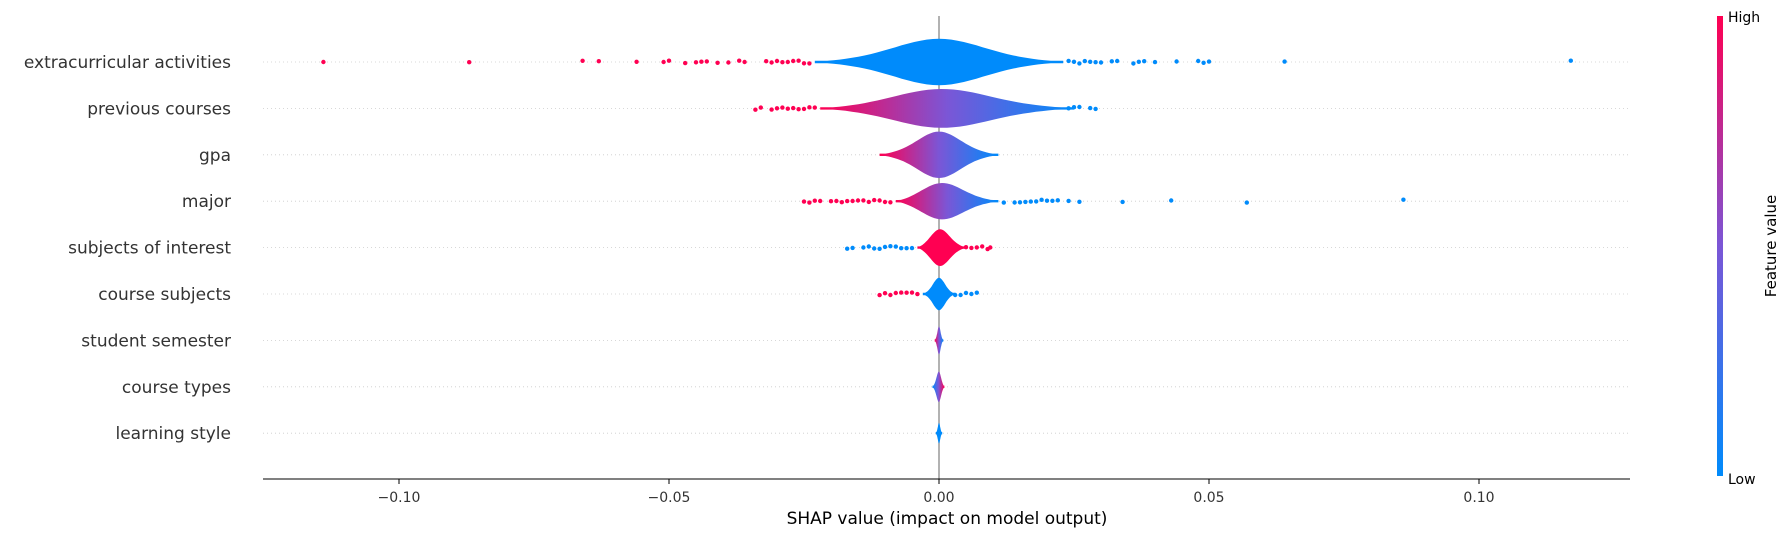 The width and height of the screenshot is (1785, 536). I want to click on feature-label: extracurricular activities, so click(127, 63).